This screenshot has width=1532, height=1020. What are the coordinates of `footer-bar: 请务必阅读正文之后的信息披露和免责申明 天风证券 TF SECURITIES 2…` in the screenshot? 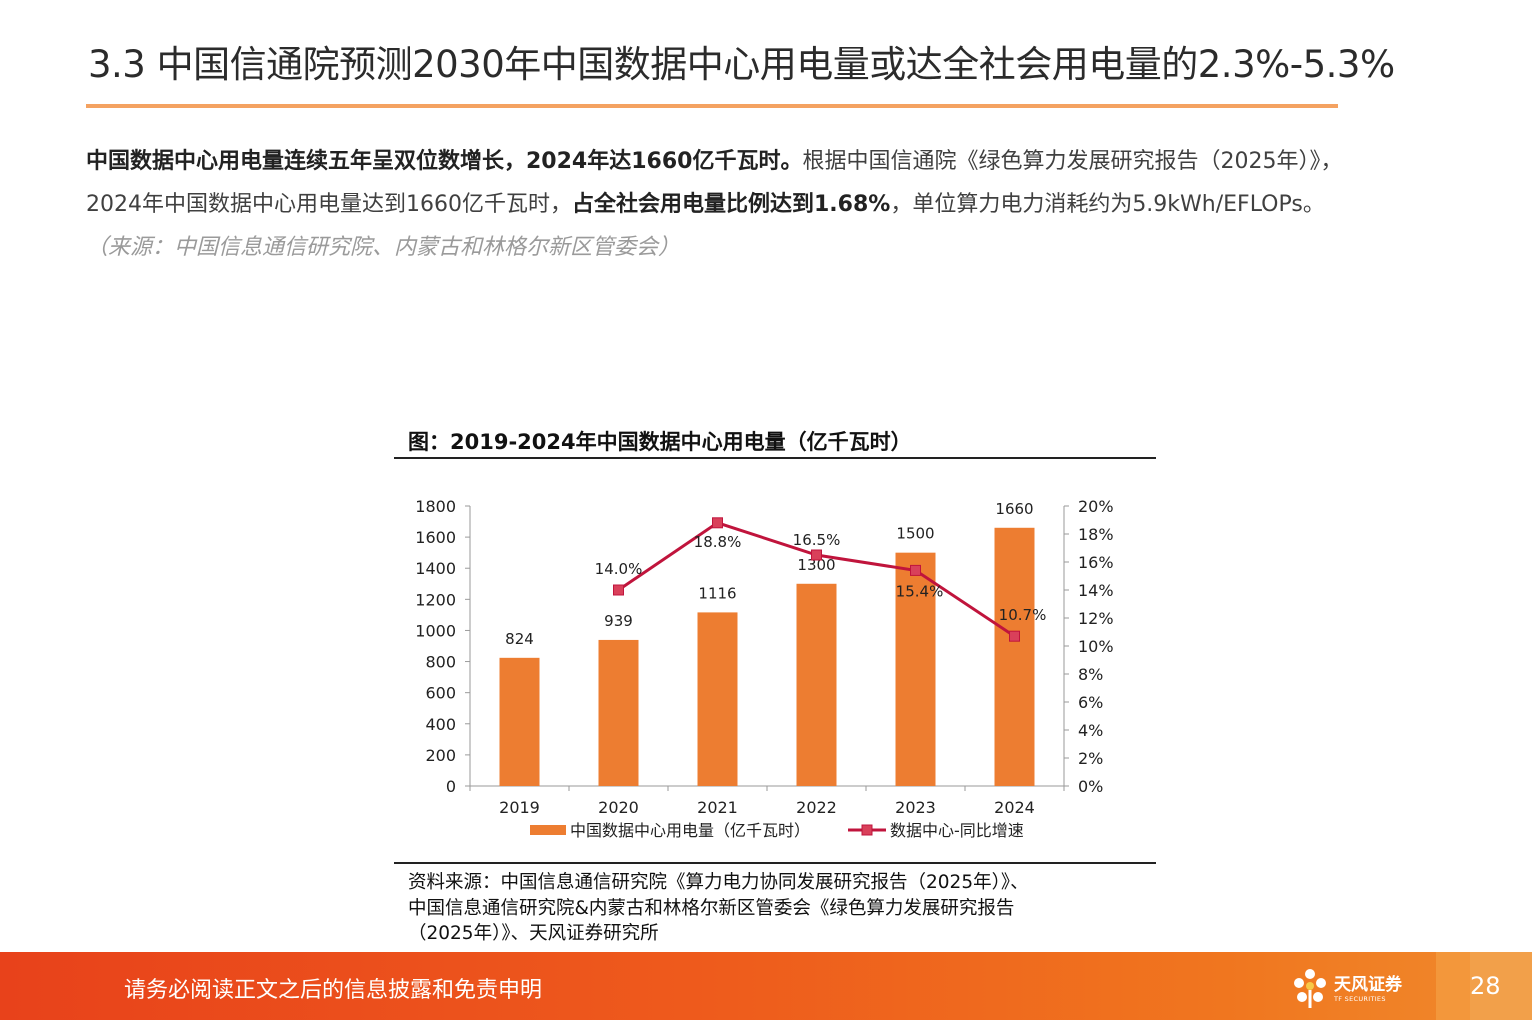 It's located at (766, 986).